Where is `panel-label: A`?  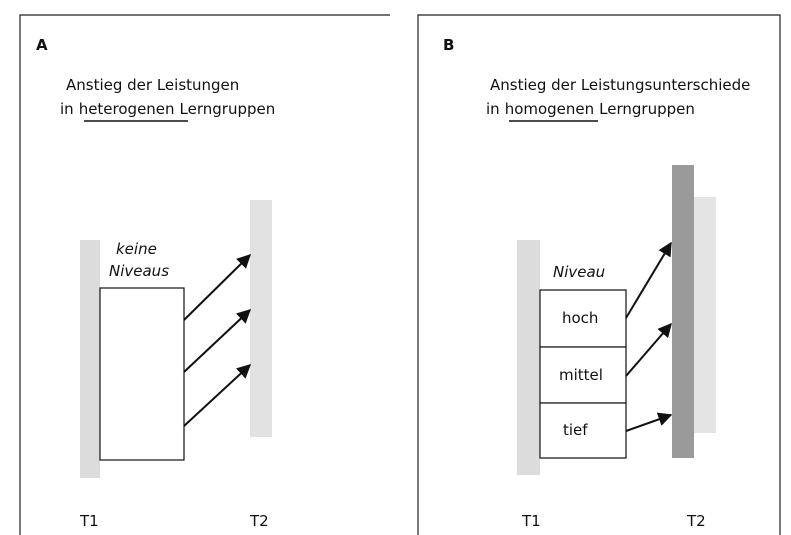 panel-label: A is located at coordinates (42, 45).